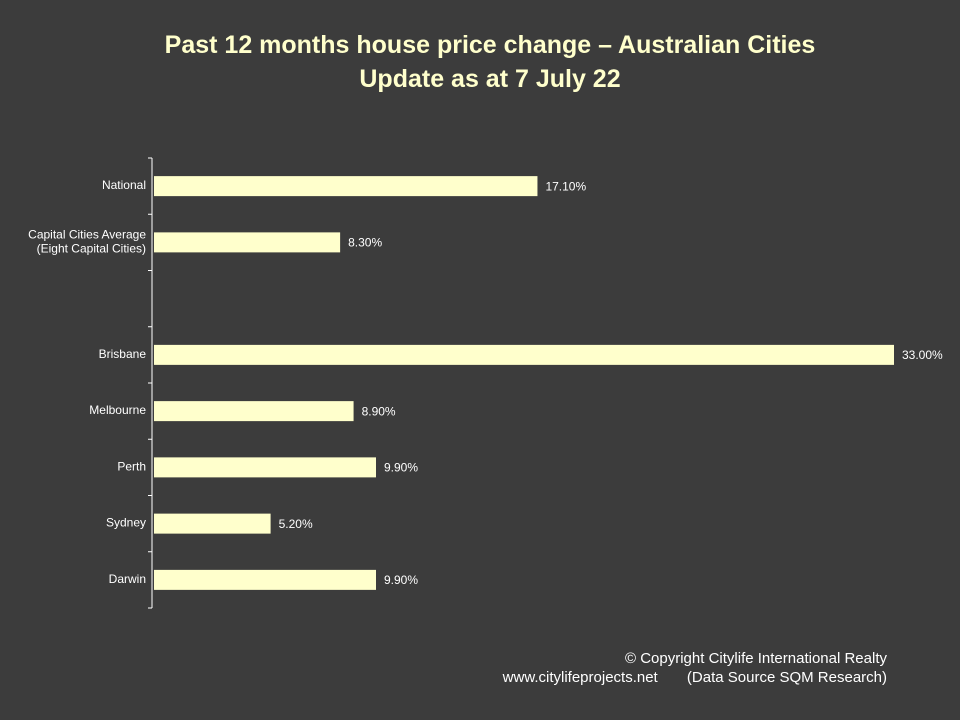 This screenshot has height=720, width=960. Describe the element at coordinates (565, 186) in the screenshot. I see `data-label: 17.10%` at that location.